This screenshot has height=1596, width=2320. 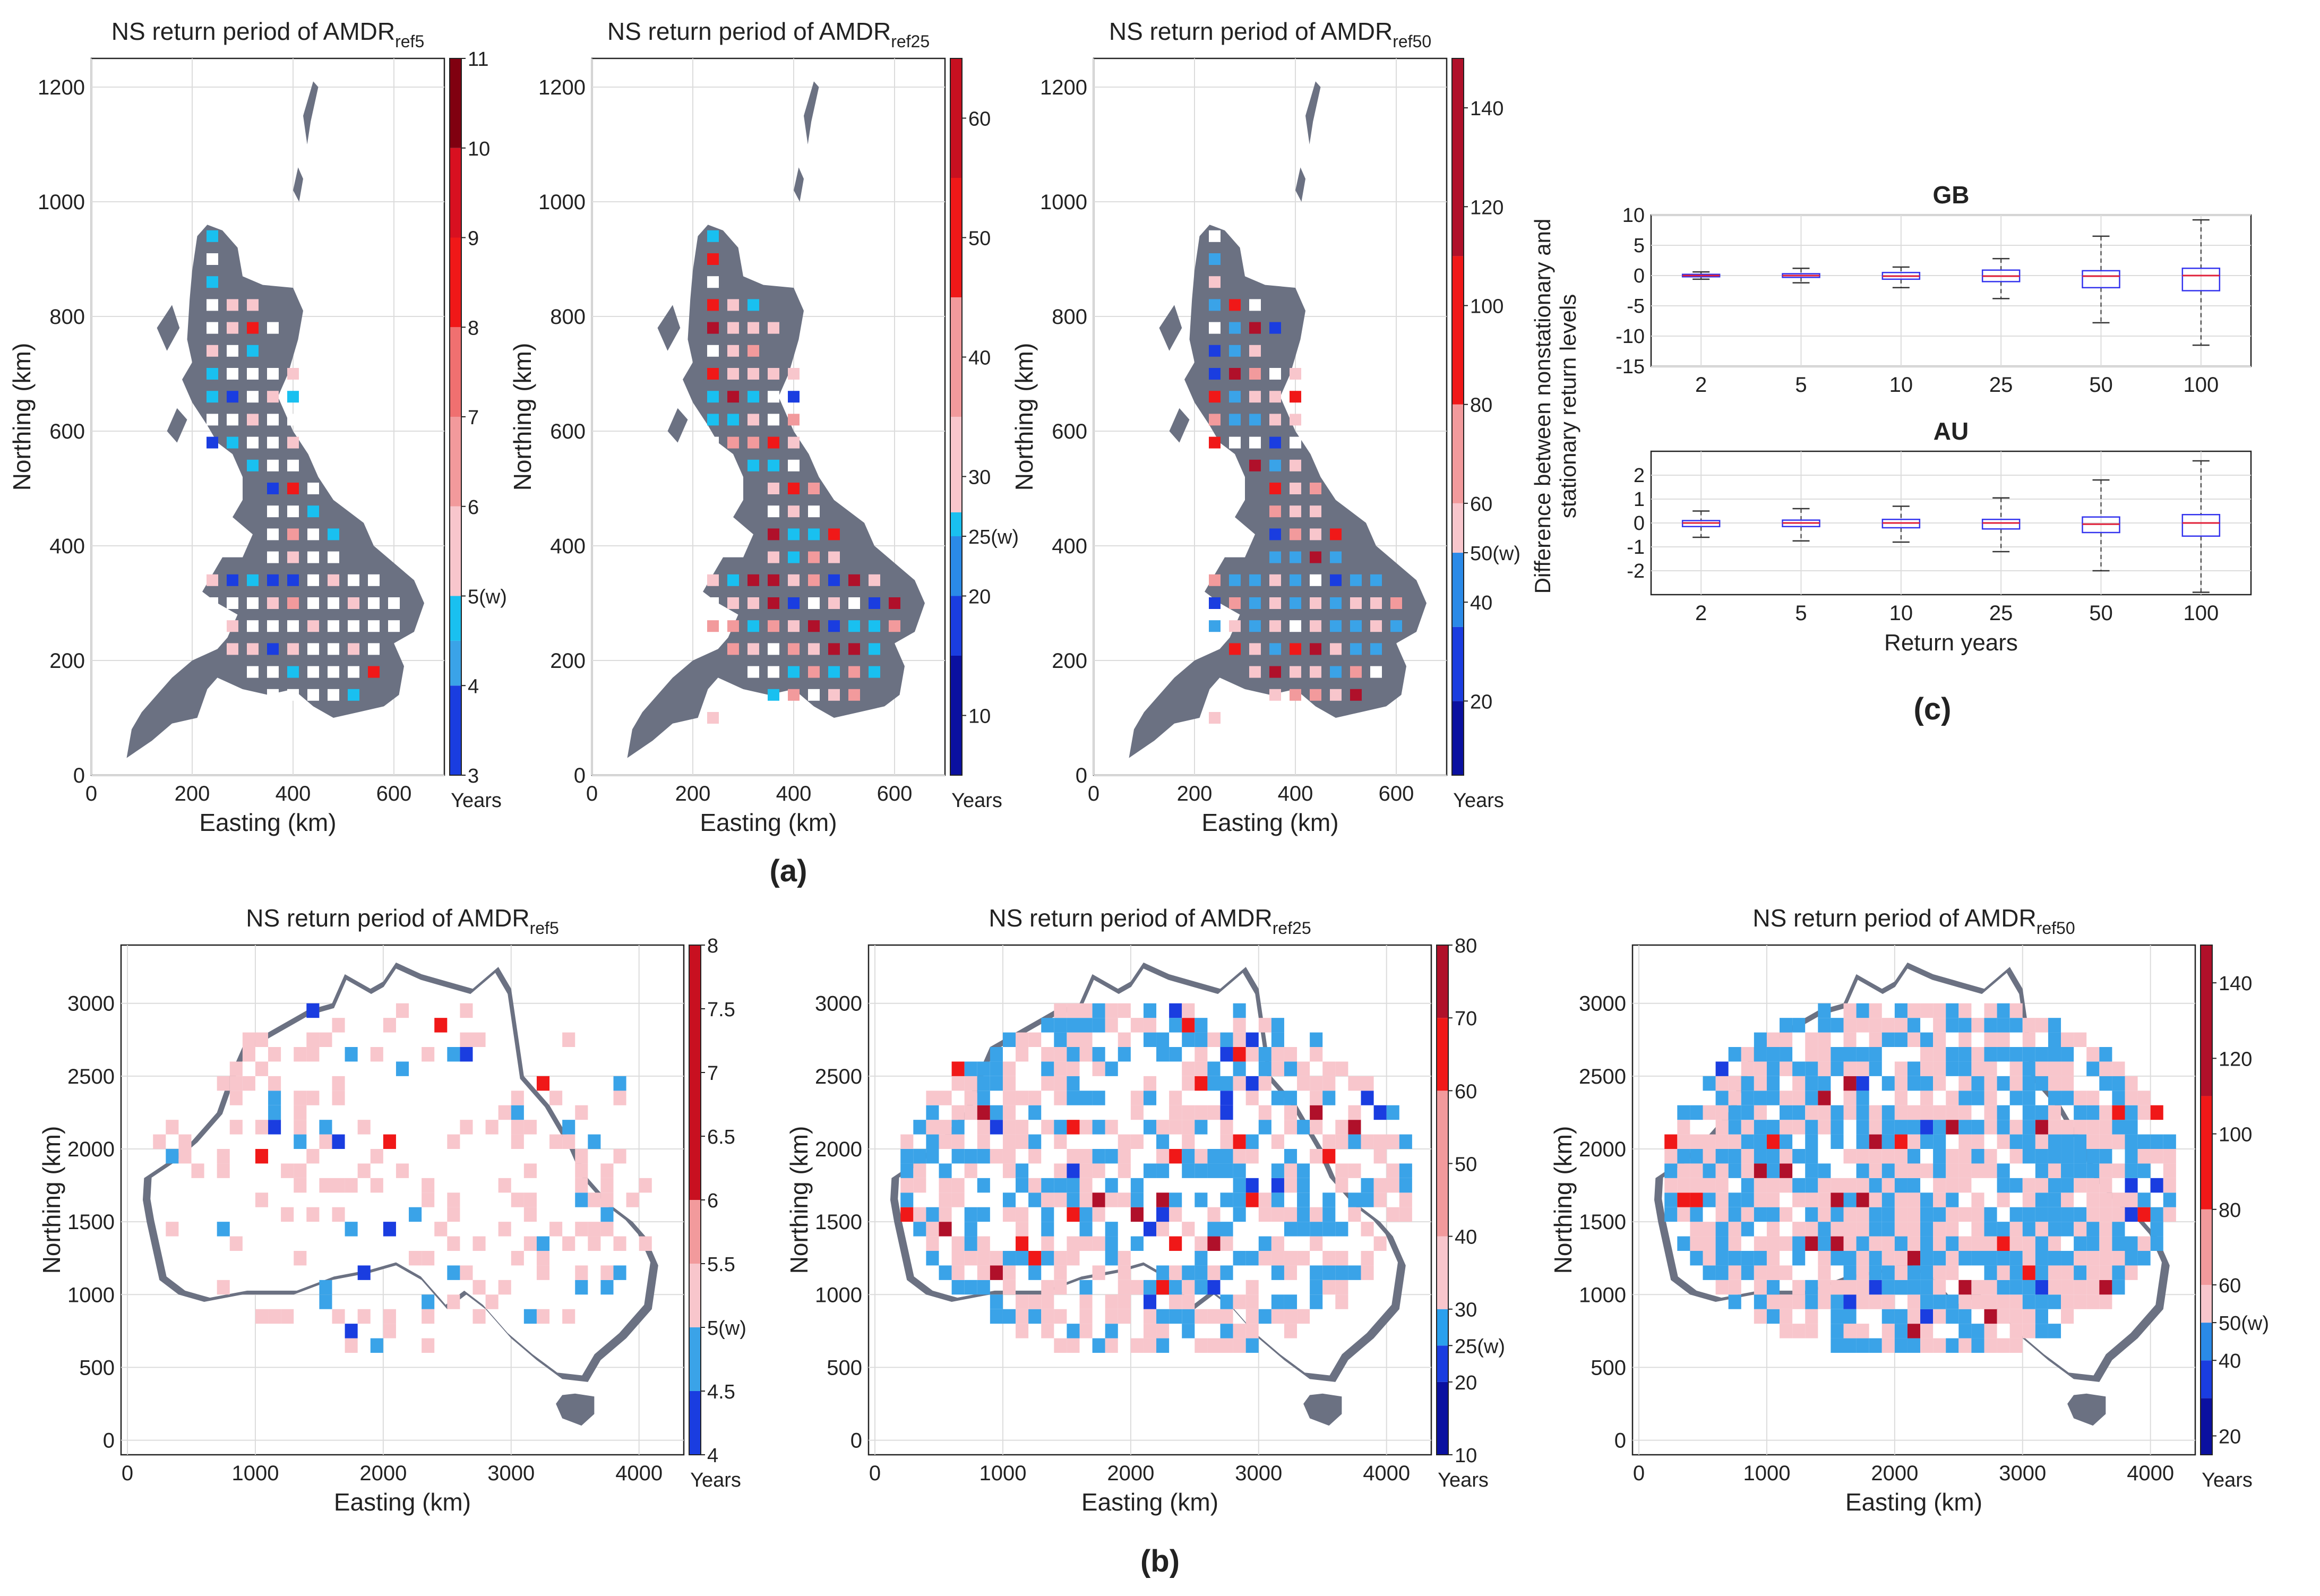 I want to click on colorbar-tick-label: 10, so click(x=1466, y=1456).